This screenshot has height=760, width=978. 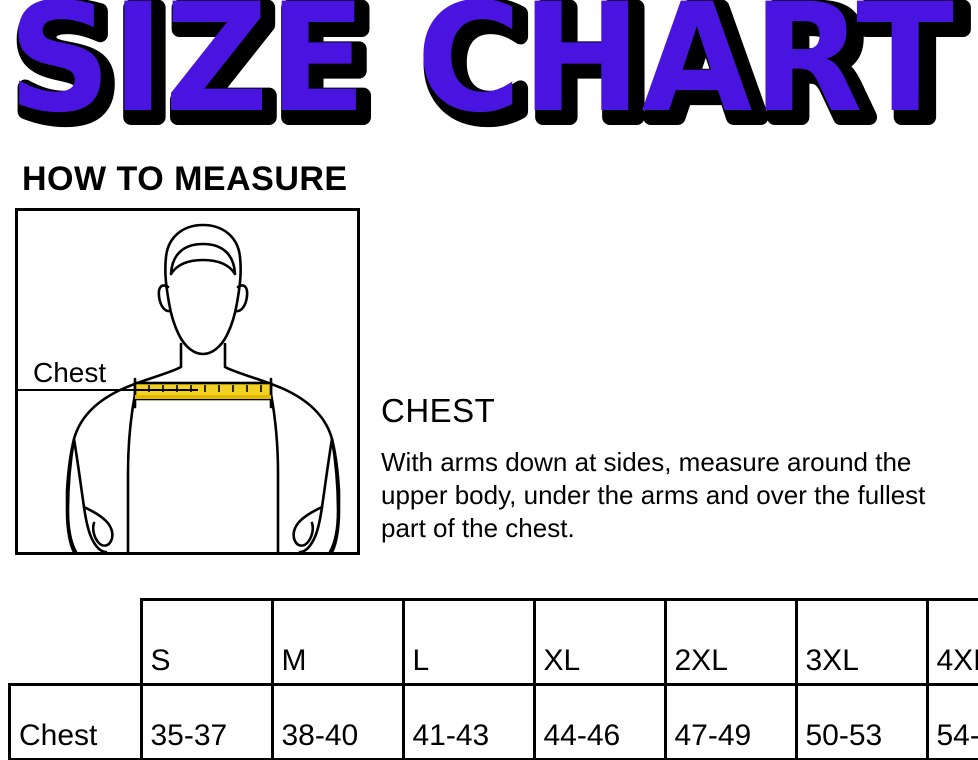 What do you see at coordinates (599, 721) in the screenshot?
I see `cell-chest-xl: 44-46` at bounding box center [599, 721].